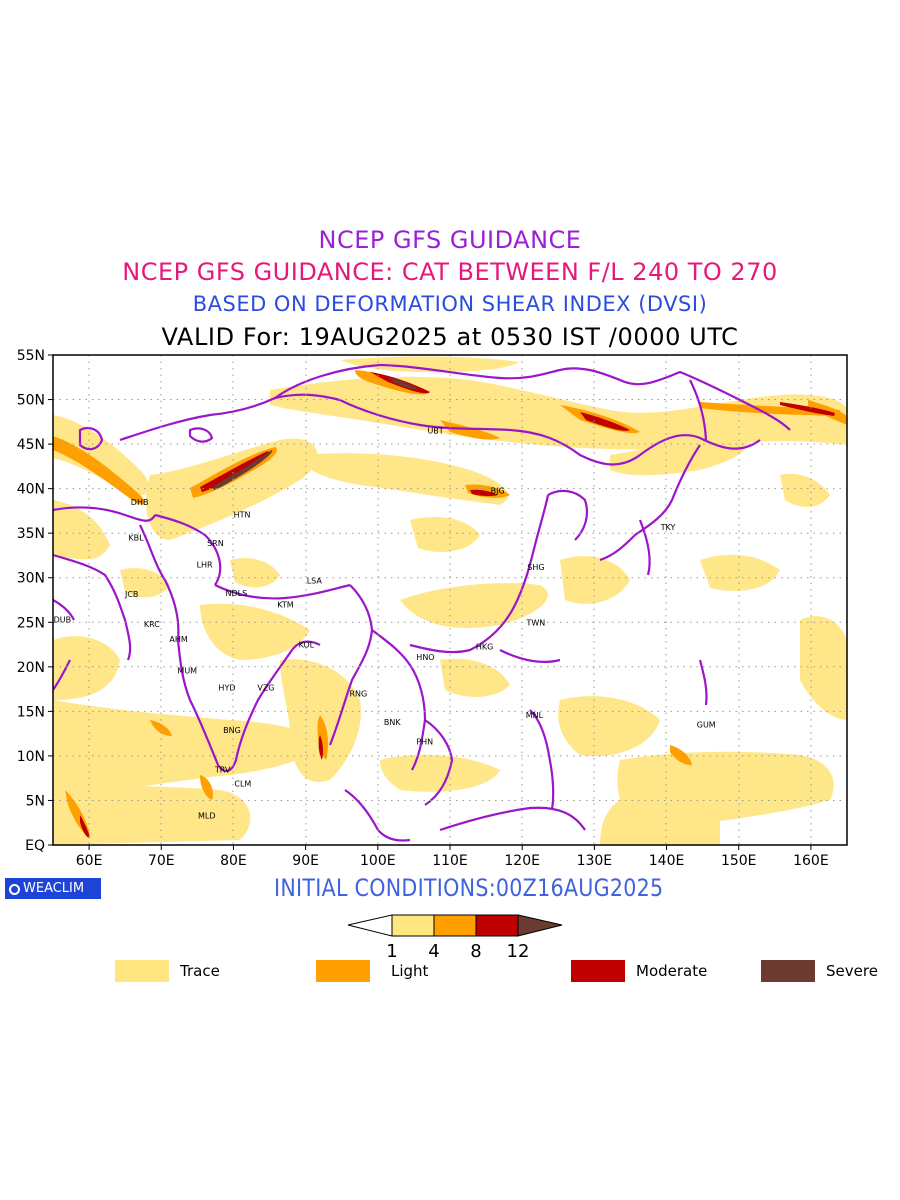 Image resolution: width=900 pixels, height=1200 pixels. Describe the element at coordinates (136, 538) in the screenshot. I see `station-kbl: KBL` at that location.